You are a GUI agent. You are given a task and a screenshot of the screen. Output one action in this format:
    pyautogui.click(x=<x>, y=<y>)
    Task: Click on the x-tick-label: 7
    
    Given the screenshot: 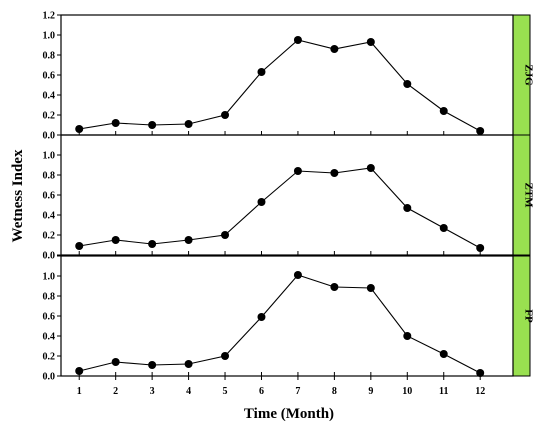 What is the action you would take?
    pyautogui.click(x=297, y=391)
    